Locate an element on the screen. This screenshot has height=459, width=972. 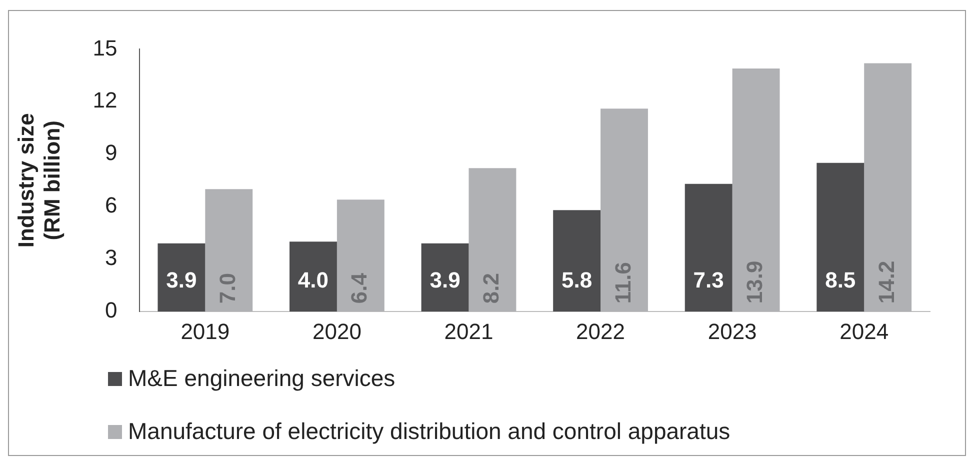
data-label: 14.2 is located at coordinates (886, 282).